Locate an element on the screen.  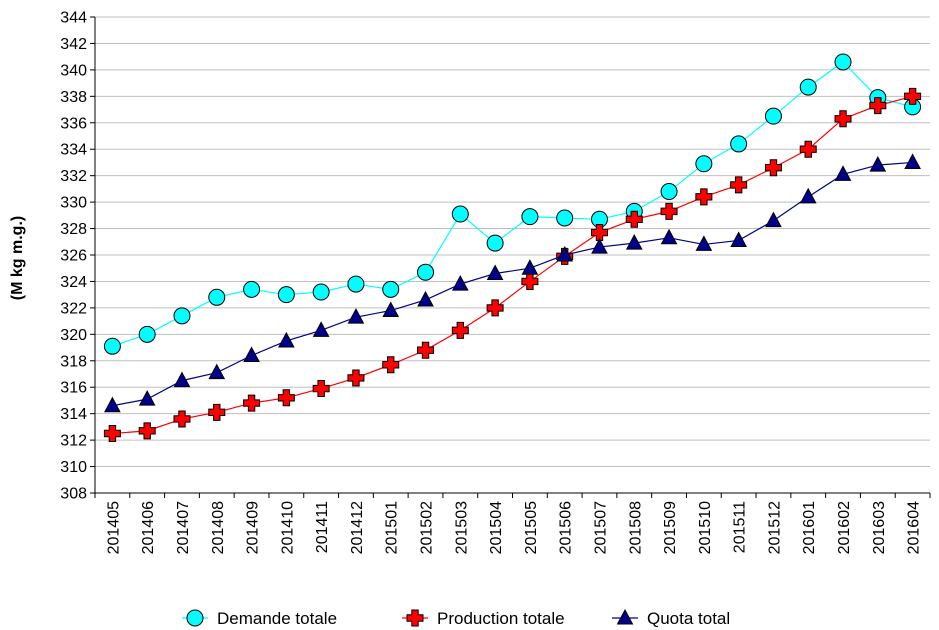
x-tick-label: 201604 is located at coordinates (914, 527).